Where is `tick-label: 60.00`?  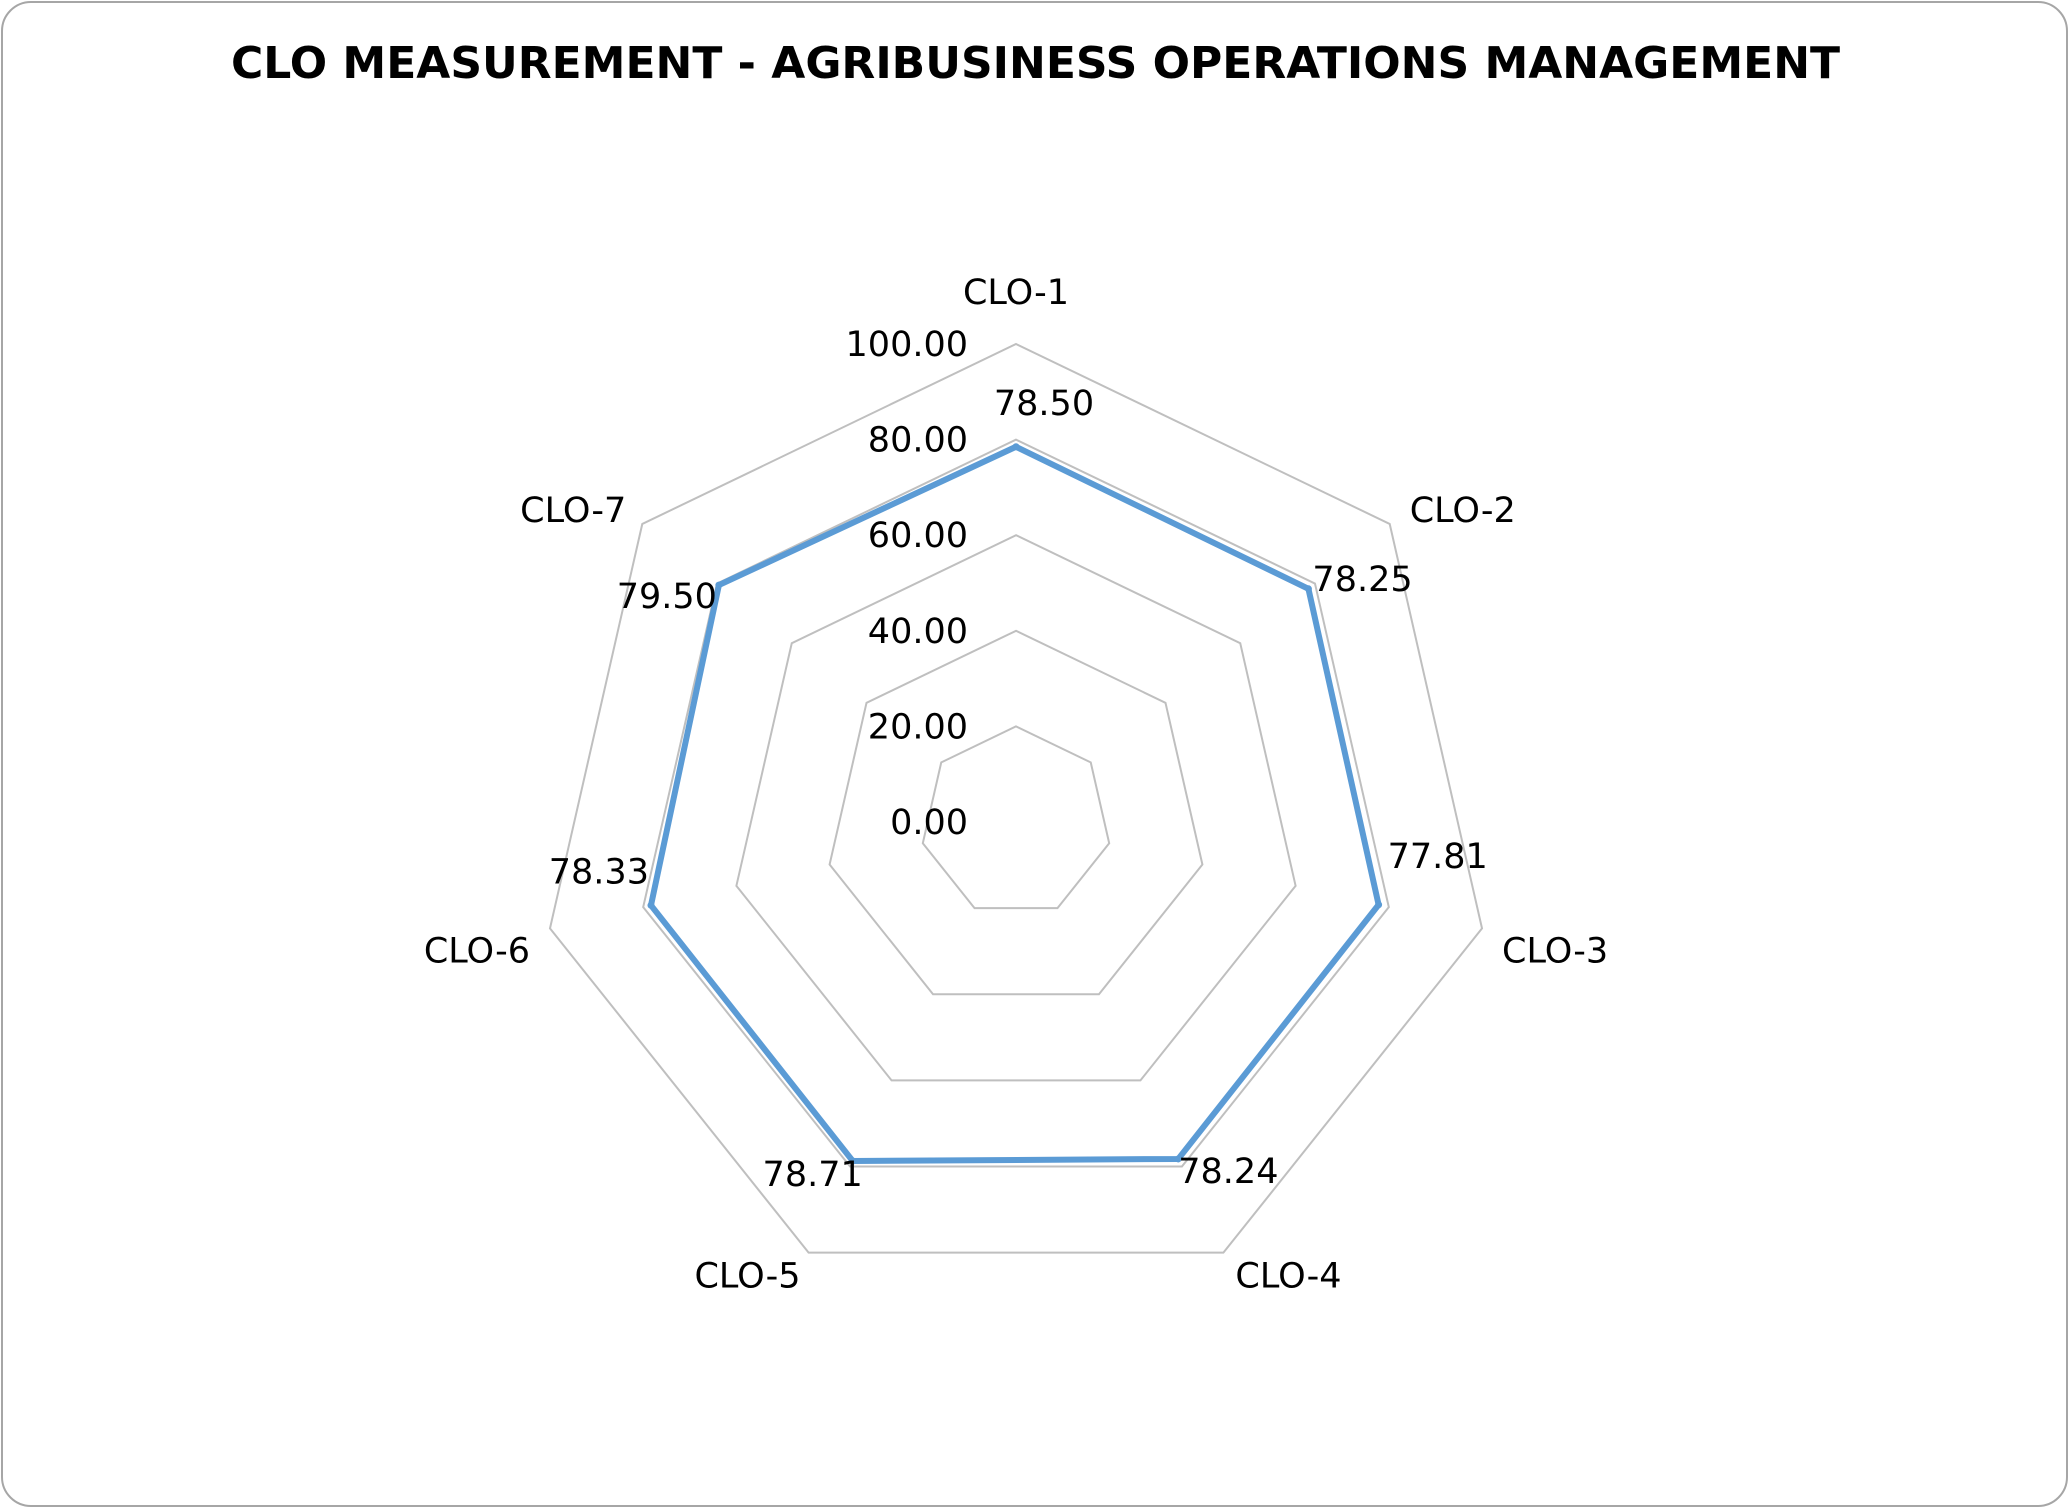 tick-label: 60.00 is located at coordinates (918, 536).